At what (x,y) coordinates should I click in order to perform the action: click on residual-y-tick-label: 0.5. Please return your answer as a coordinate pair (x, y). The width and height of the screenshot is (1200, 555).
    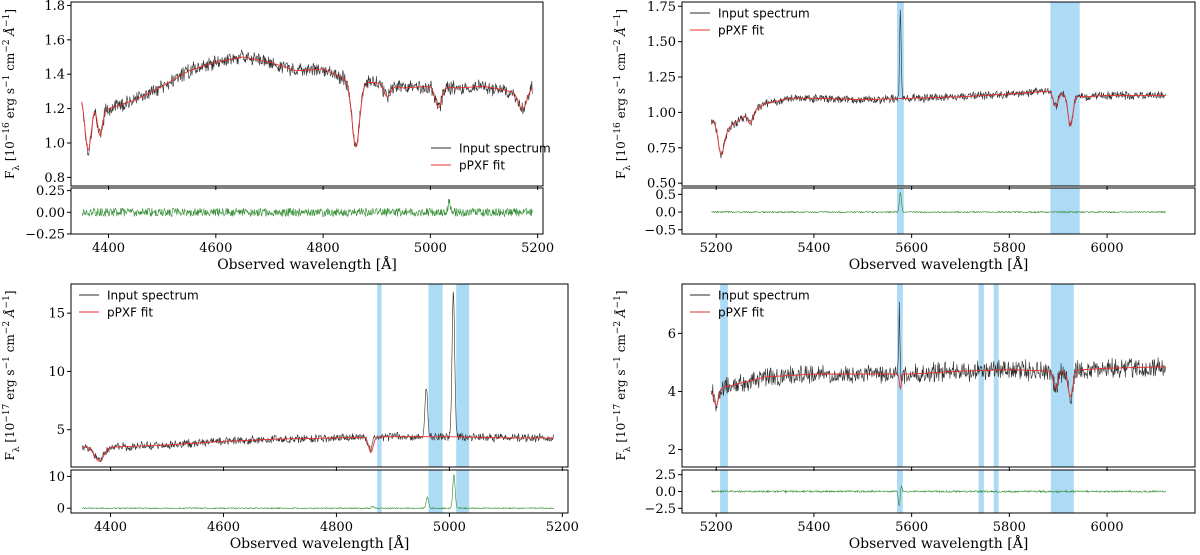
    Looking at the image, I should click on (665, 195).